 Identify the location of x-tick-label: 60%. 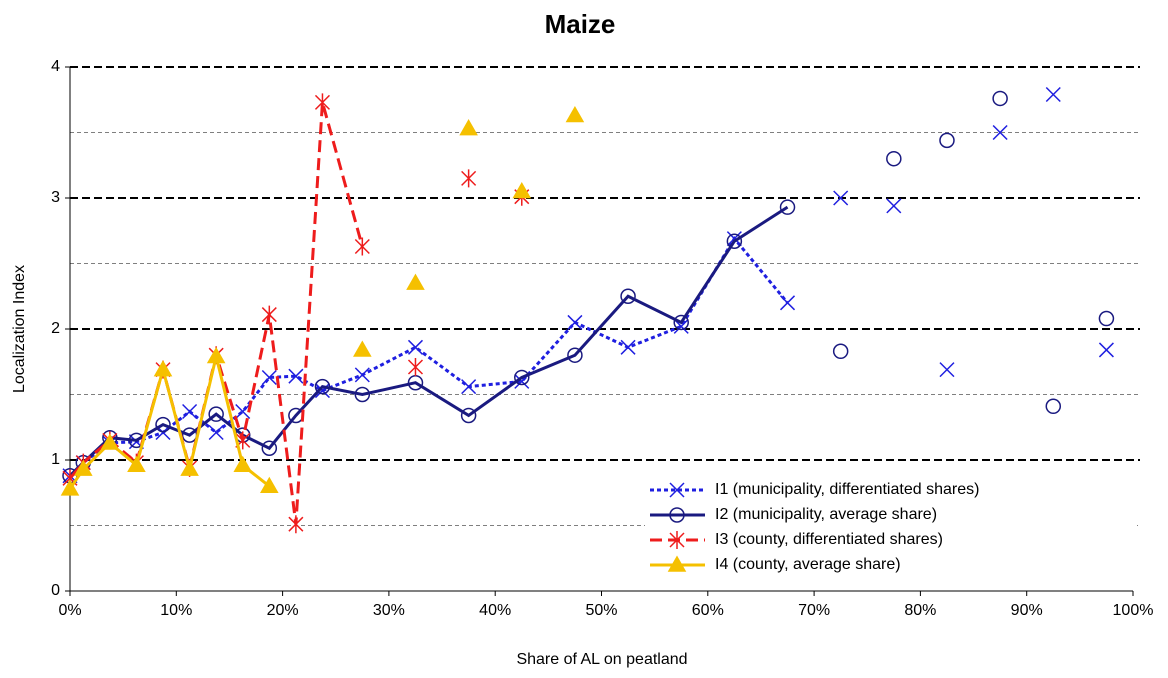
(708, 610).